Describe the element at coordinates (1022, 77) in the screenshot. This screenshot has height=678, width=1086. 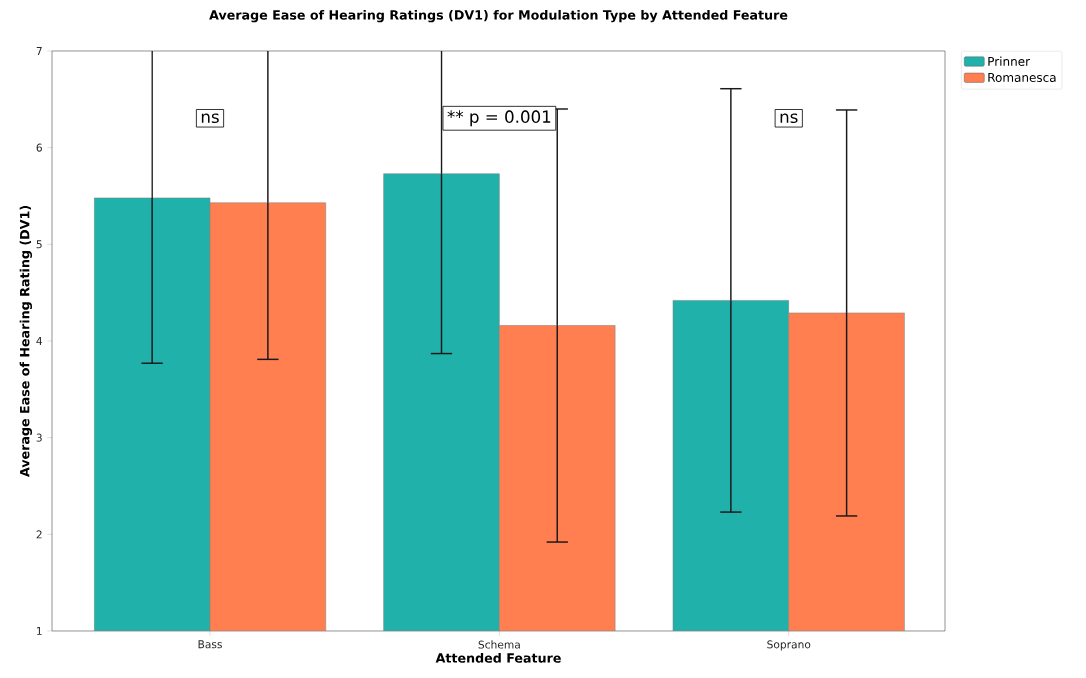
I see `legend-label: Romanesca` at that location.